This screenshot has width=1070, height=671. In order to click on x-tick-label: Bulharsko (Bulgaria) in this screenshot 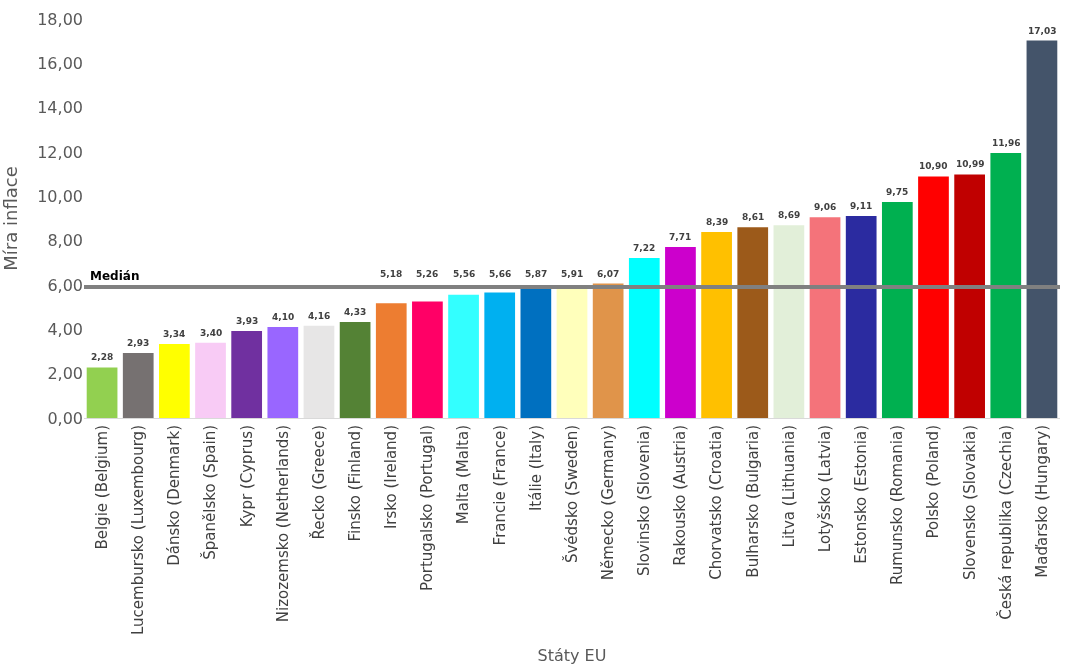, I will do `click(752, 501)`.